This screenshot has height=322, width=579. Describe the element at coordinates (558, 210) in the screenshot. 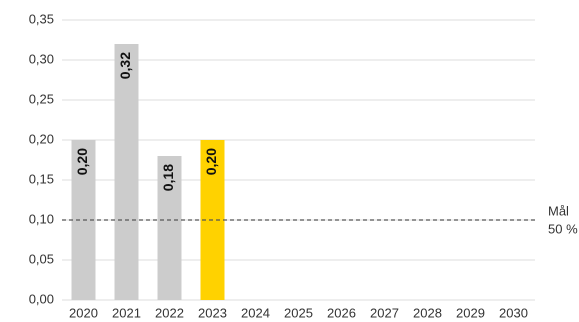

I see `reference-label: Mål` at that location.